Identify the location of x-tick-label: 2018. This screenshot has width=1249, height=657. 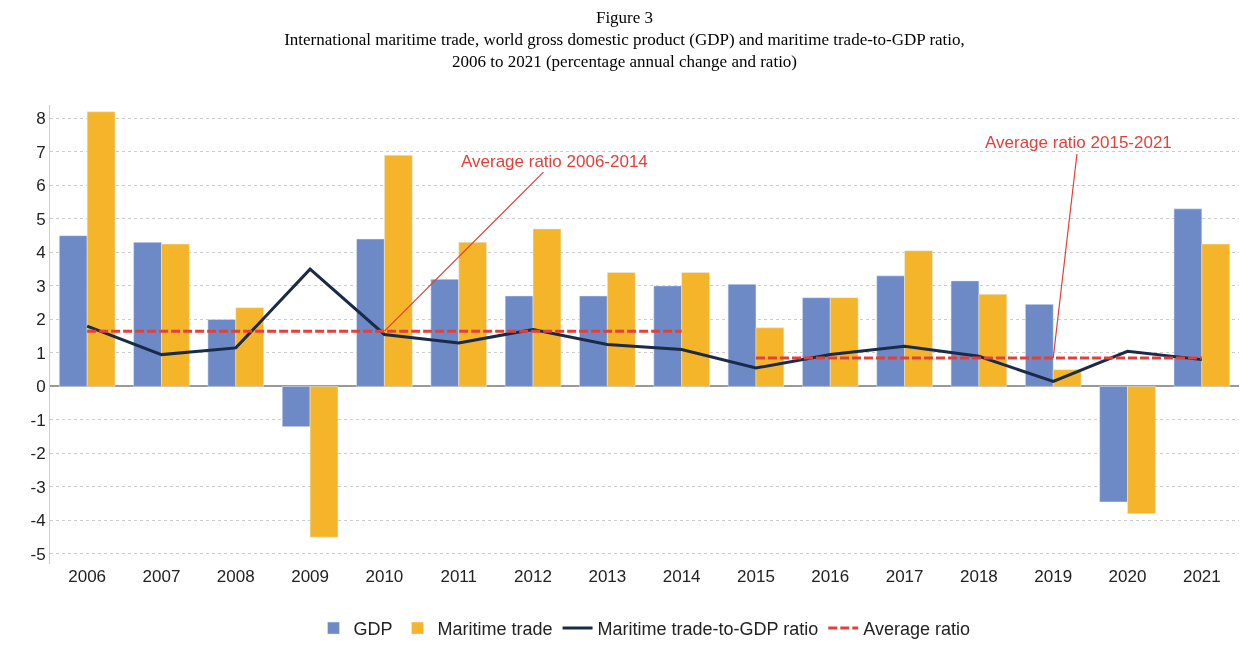
(979, 576).